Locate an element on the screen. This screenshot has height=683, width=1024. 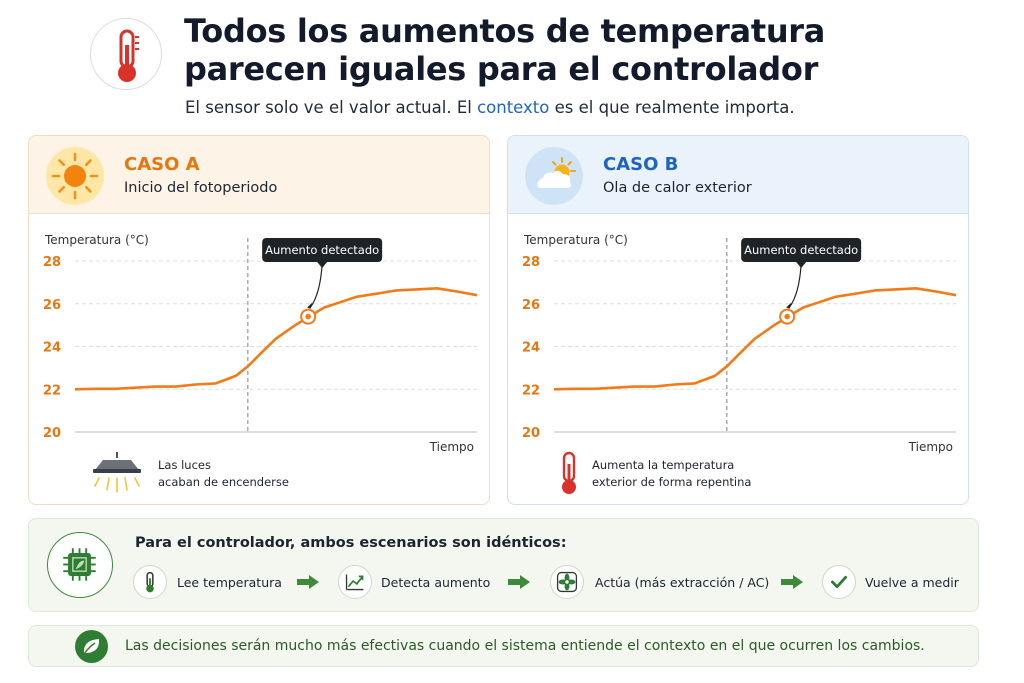
case-b-label: CASO B is located at coordinates (641, 164).